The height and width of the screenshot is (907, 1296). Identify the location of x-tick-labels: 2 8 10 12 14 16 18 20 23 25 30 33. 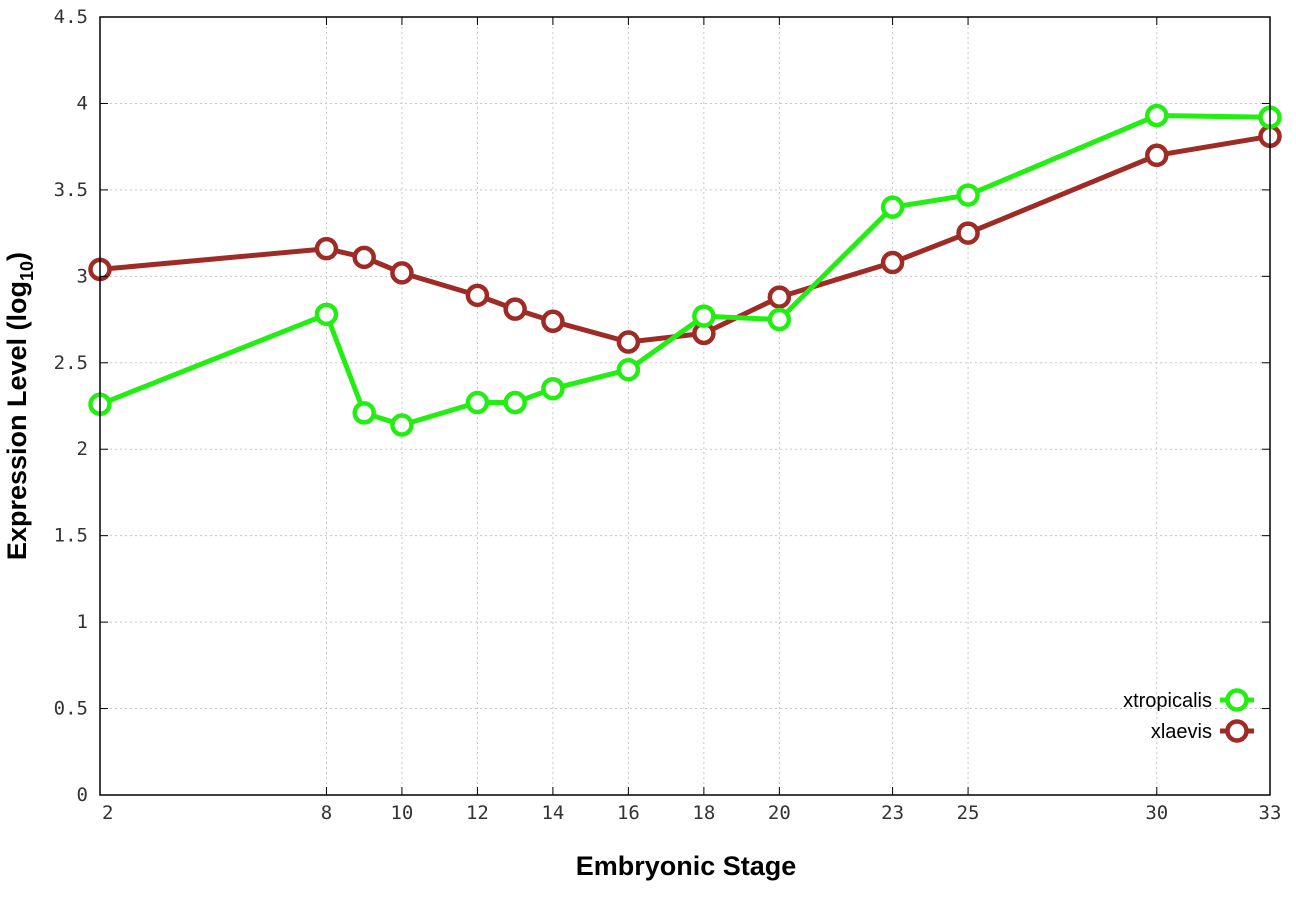
(691, 813).